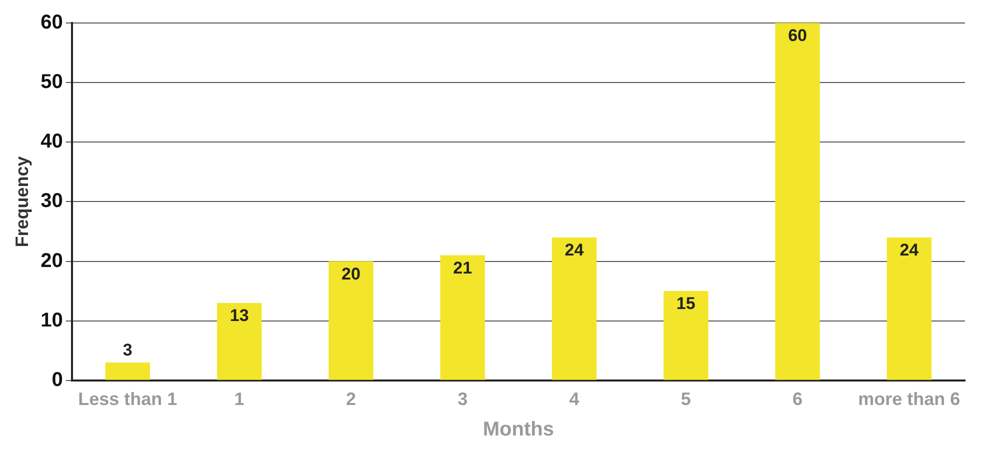 The image size is (983, 454). What do you see at coordinates (51, 23) in the screenshot?
I see `y-tick-label: 60` at bounding box center [51, 23].